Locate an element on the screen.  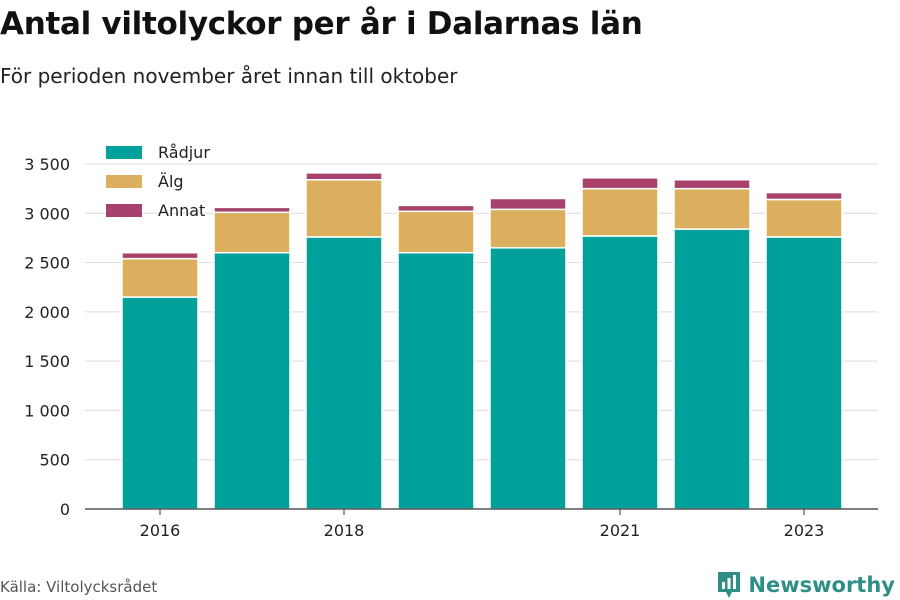
y-tick-label: 1 500 is located at coordinates (47, 361).